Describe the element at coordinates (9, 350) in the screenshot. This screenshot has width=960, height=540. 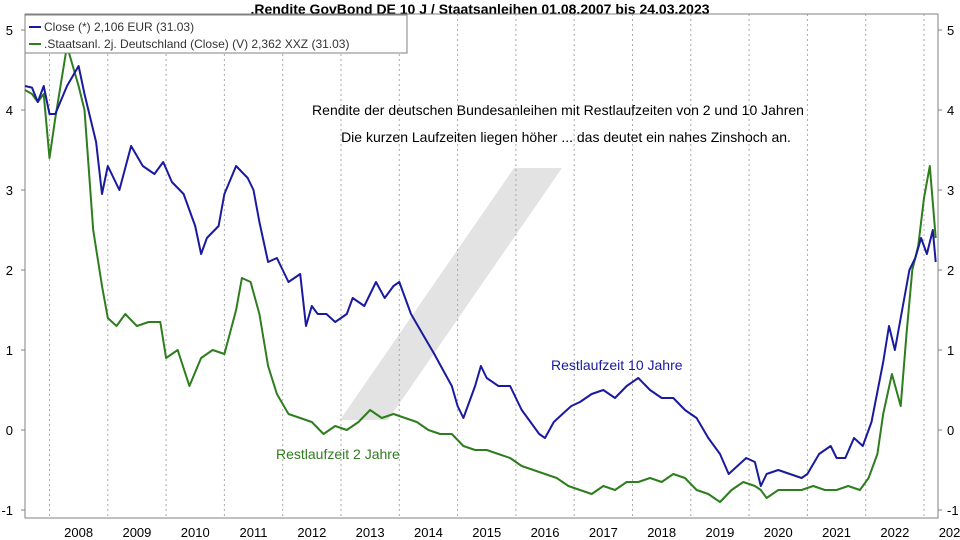
I see `y-tick-label-left: 1` at that location.